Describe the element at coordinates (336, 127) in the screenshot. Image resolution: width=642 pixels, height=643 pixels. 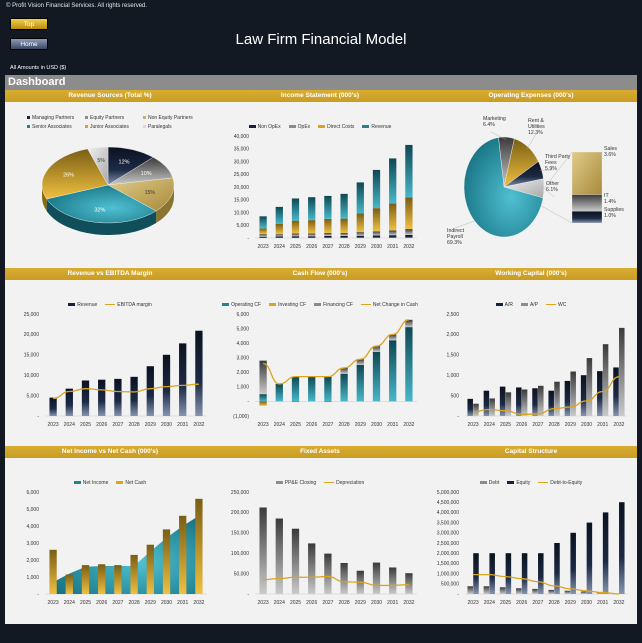
I see `legend-item: Direct Costs` at that location.